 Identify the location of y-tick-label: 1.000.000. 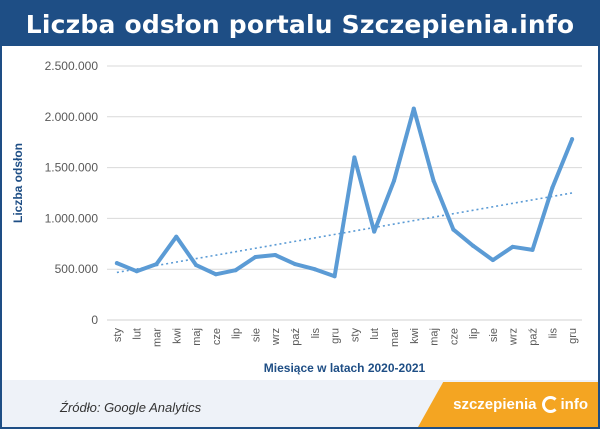
(72, 218).